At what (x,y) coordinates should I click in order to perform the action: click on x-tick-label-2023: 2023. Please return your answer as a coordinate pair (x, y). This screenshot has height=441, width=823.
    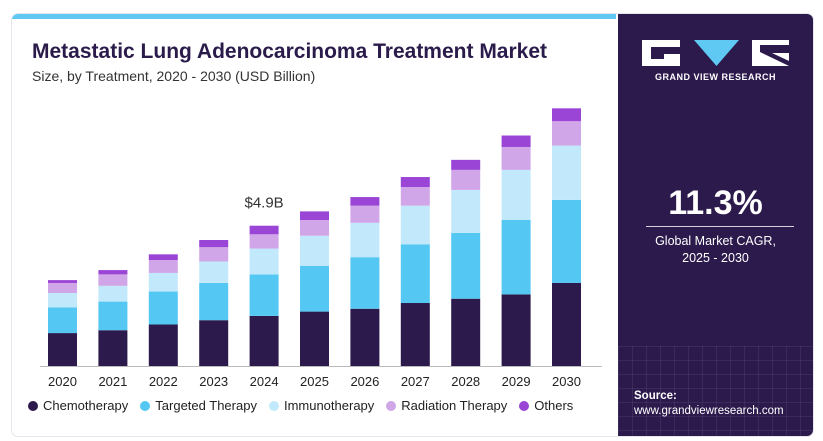
    Looking at the image, I should click on (213, 381).